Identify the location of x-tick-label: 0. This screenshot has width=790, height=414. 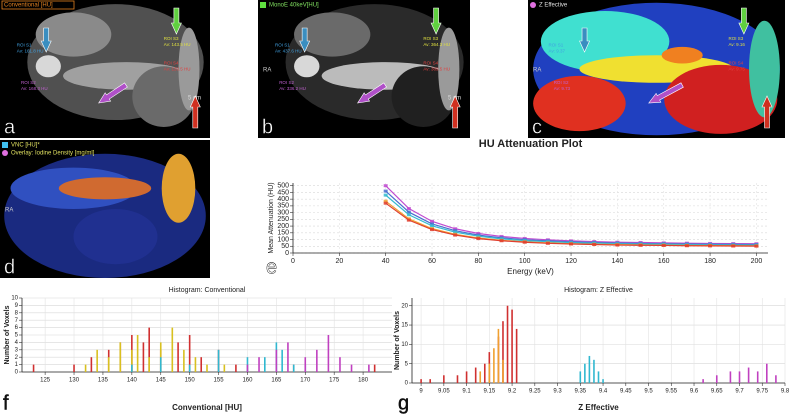
(293, 261).